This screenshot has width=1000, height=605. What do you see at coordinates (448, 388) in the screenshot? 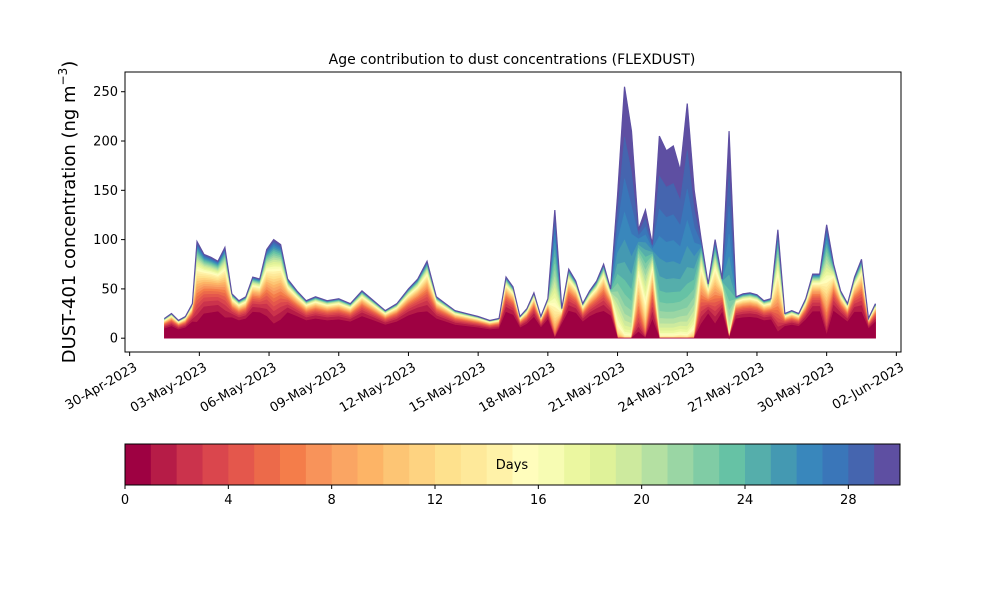
I see `x-tick-label: 15-May-2023` at bounding box center [448, 388].